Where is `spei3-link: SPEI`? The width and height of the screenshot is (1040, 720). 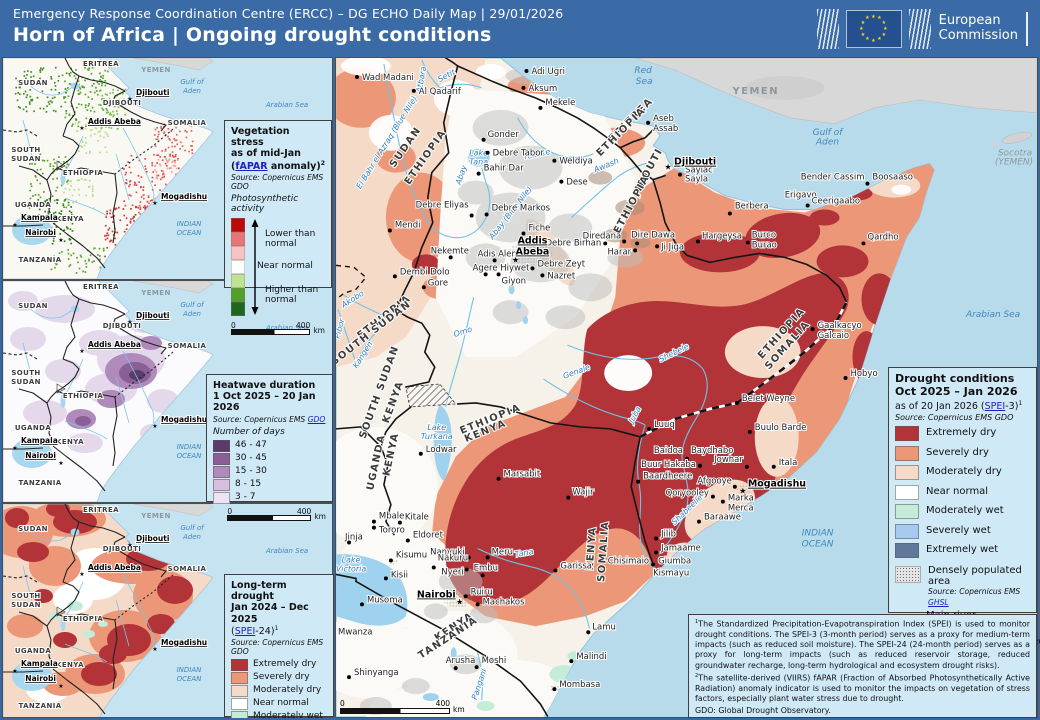
spei3-link: SPEI is located at coordinates (995, 407).